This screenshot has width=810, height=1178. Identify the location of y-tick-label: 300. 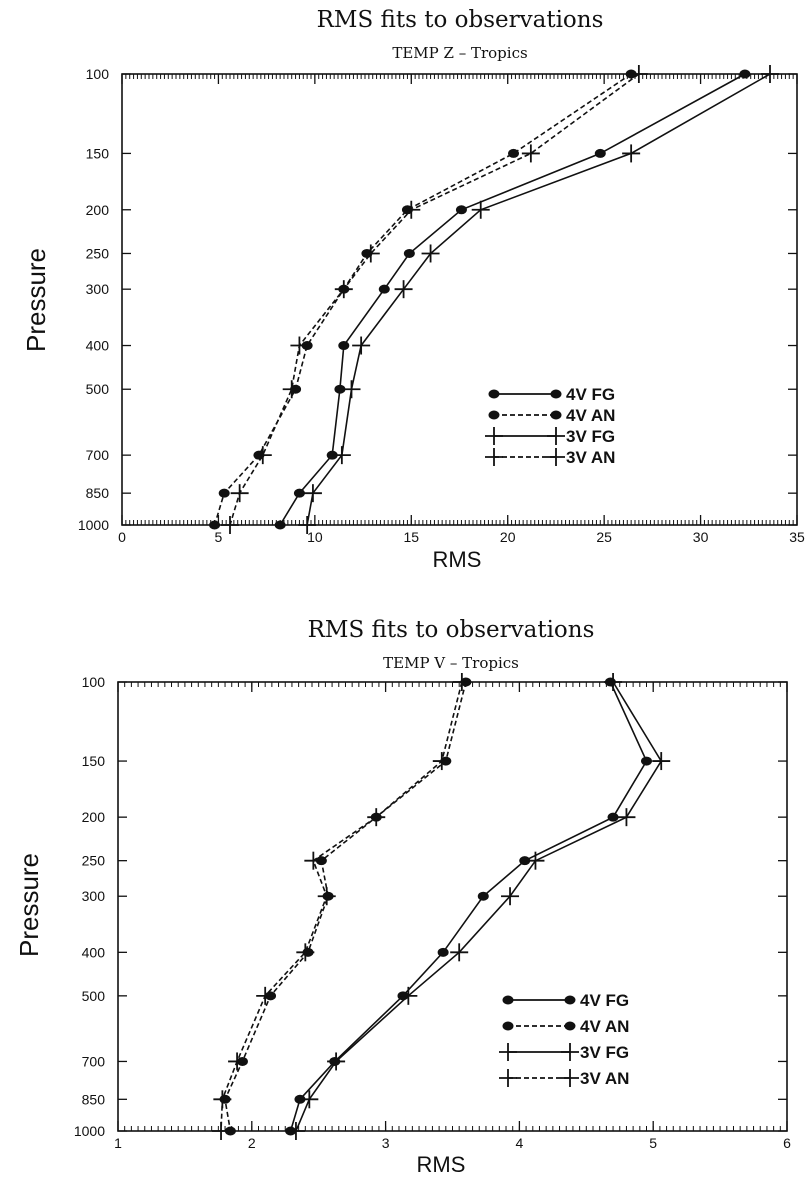
(94, 896).